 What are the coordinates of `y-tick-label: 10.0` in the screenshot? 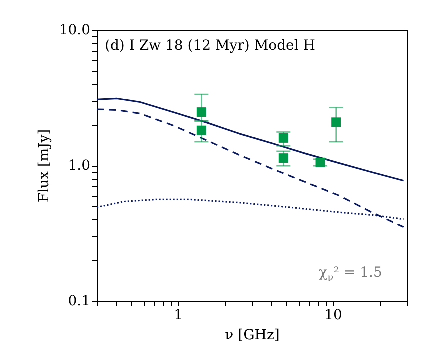 It's located at (74, 30).